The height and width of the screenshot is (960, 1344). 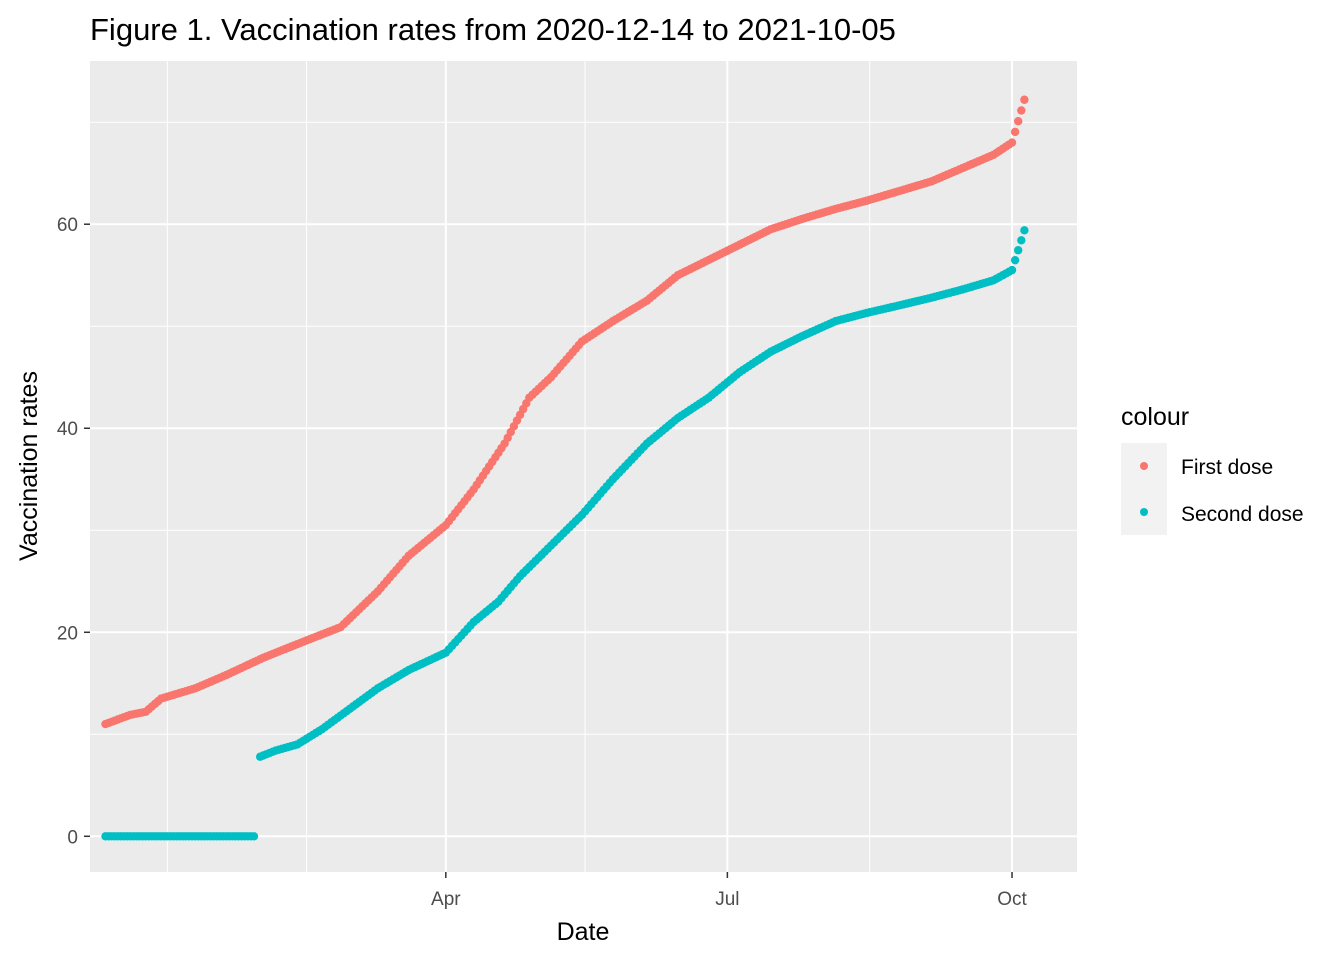 I want to click on legend: colour First dose Second dose, so click(x=1212, y=469).